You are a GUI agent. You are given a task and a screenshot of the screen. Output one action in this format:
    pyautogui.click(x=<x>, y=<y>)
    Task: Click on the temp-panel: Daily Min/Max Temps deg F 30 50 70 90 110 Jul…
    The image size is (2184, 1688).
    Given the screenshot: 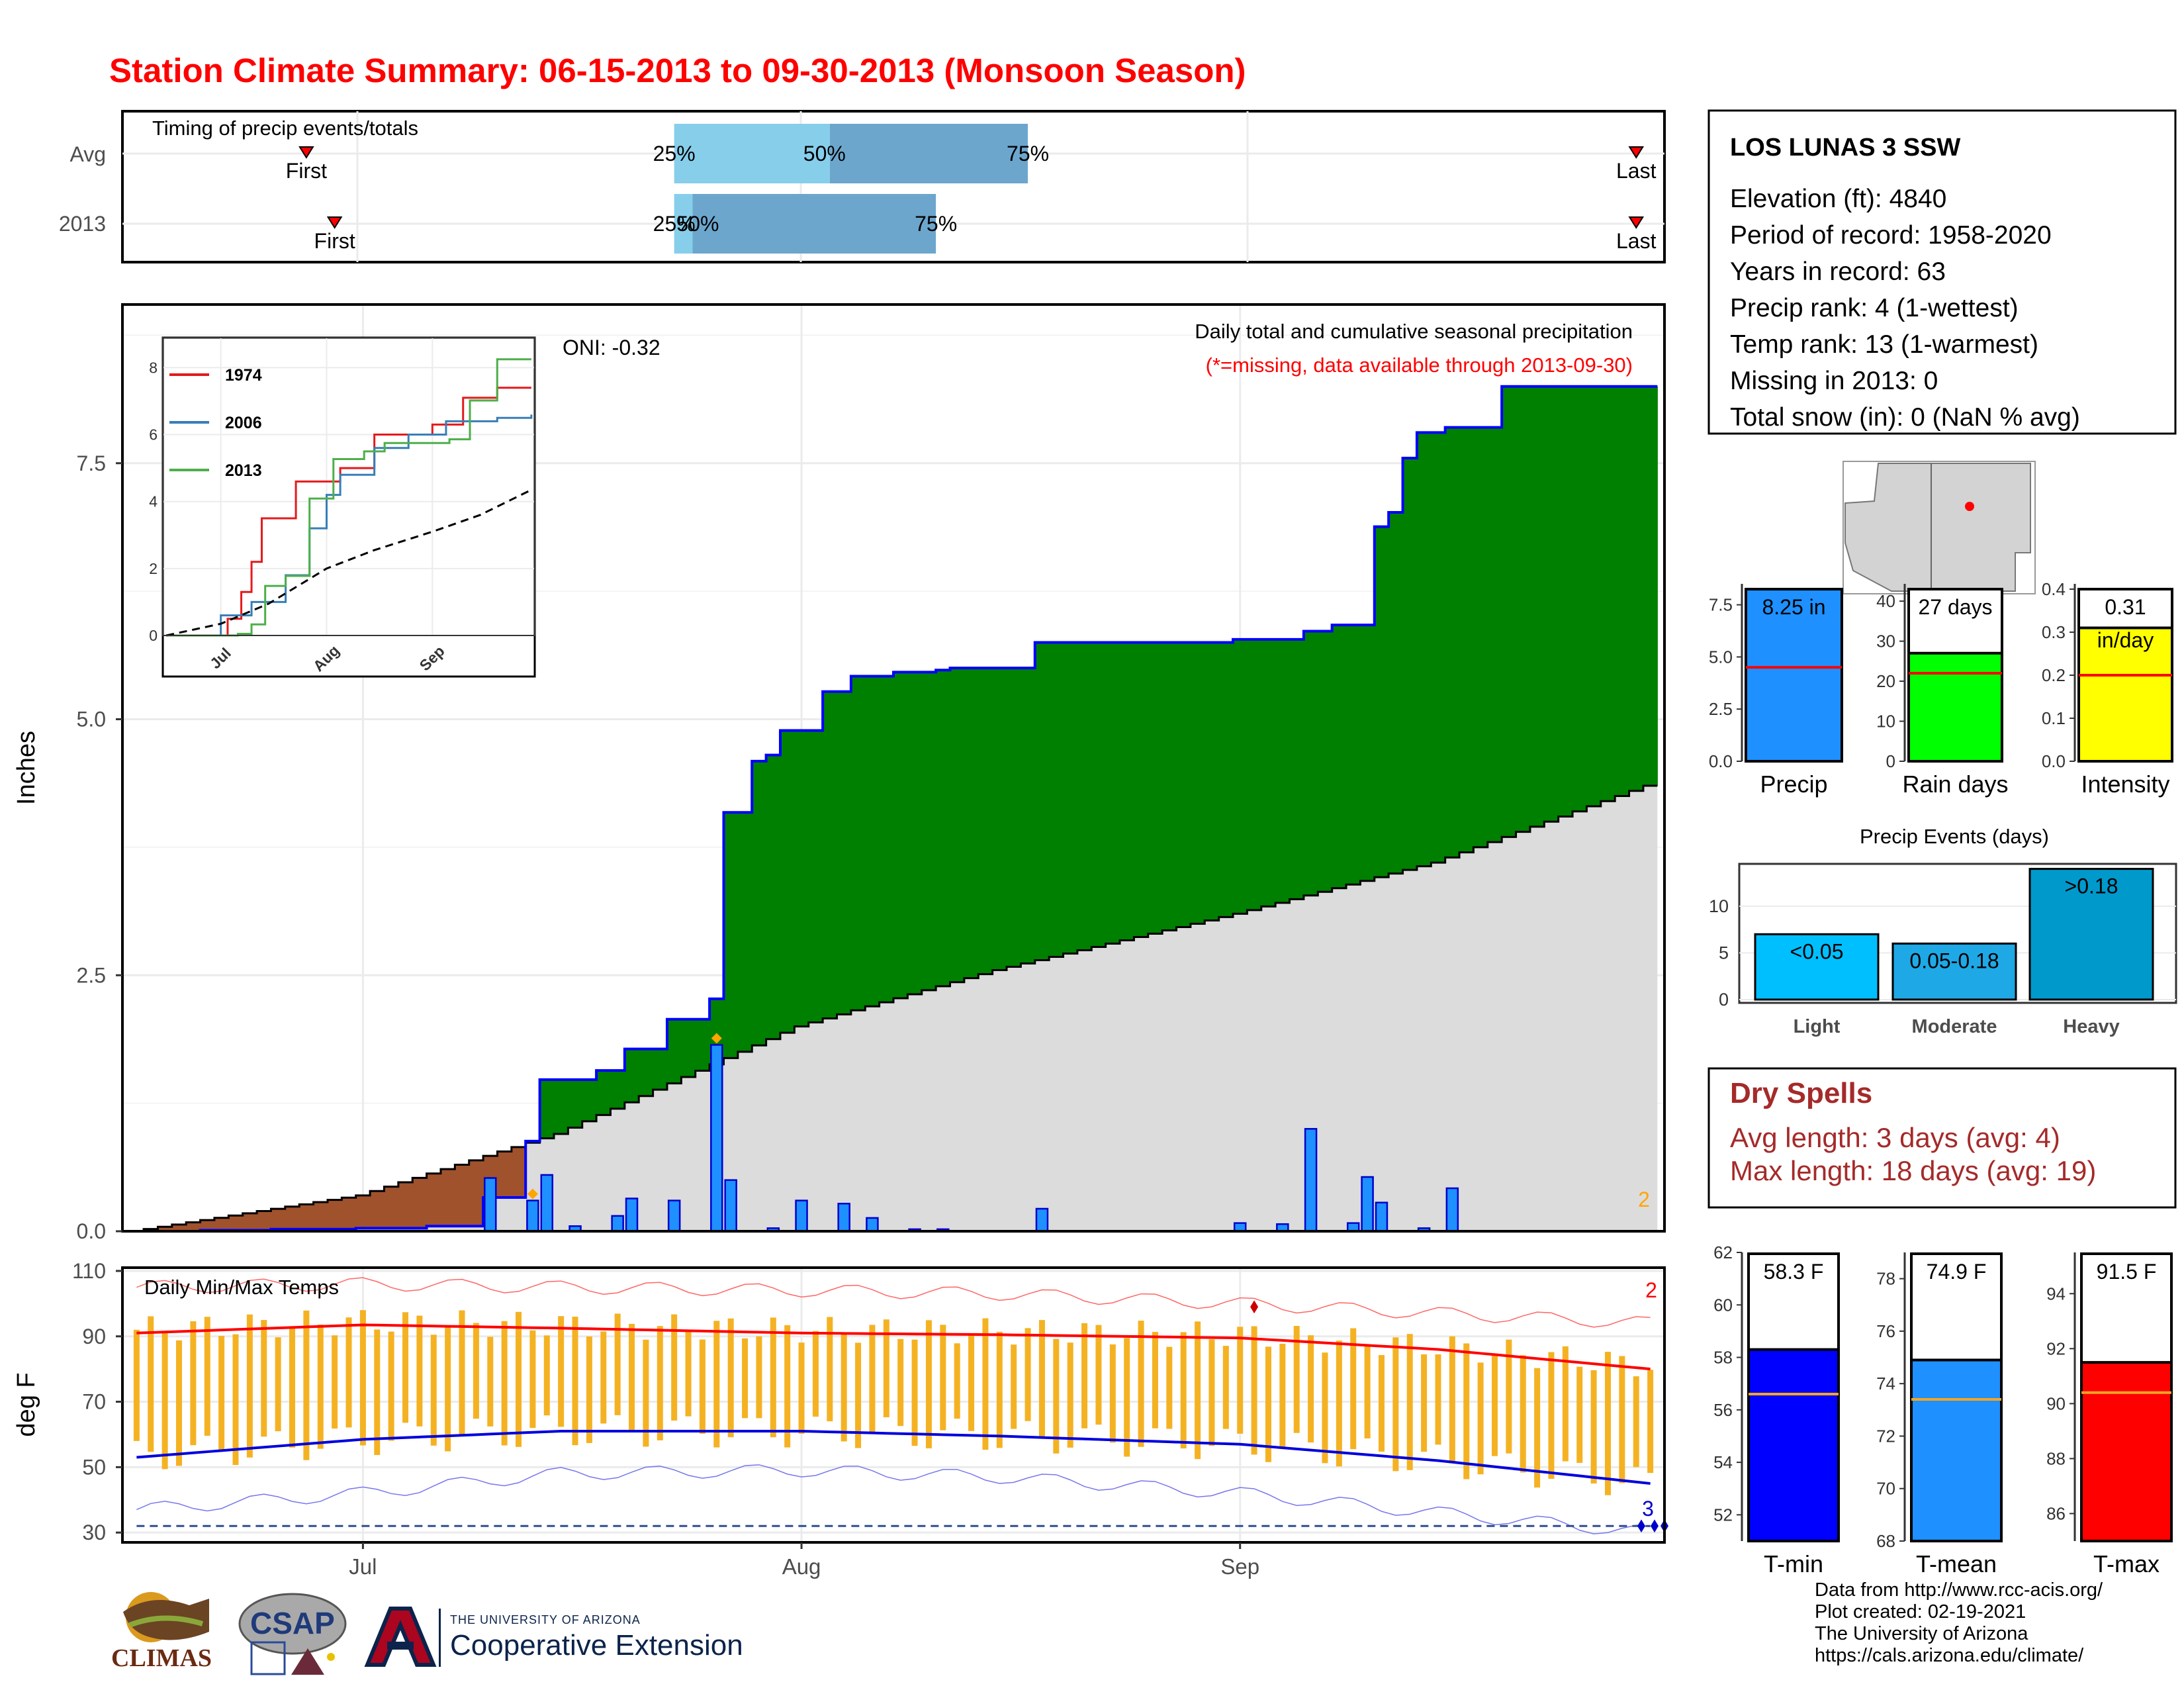 What is the action you would take?
    pyautogui.click(x=840, y=1419)
    